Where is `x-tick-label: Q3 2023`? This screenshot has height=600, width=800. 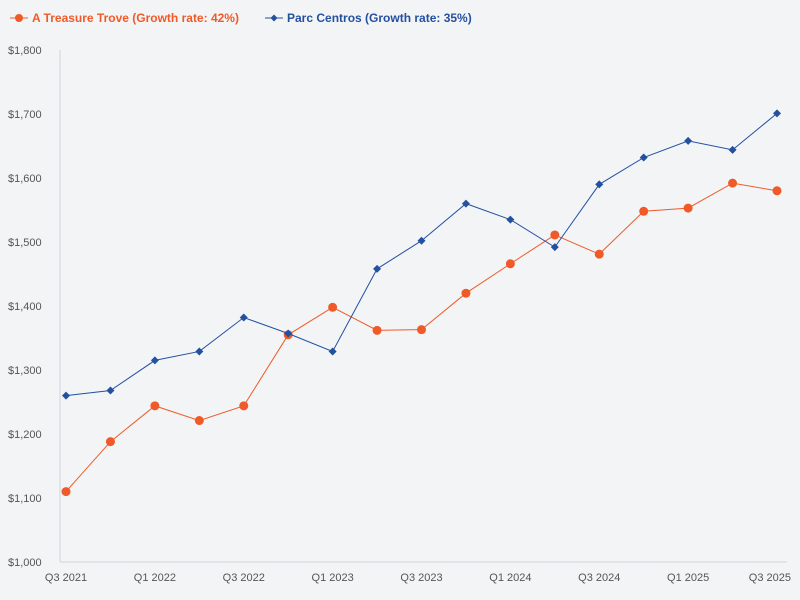
x-tick-label: Q3 2023 is located at coordinates (421, 578).